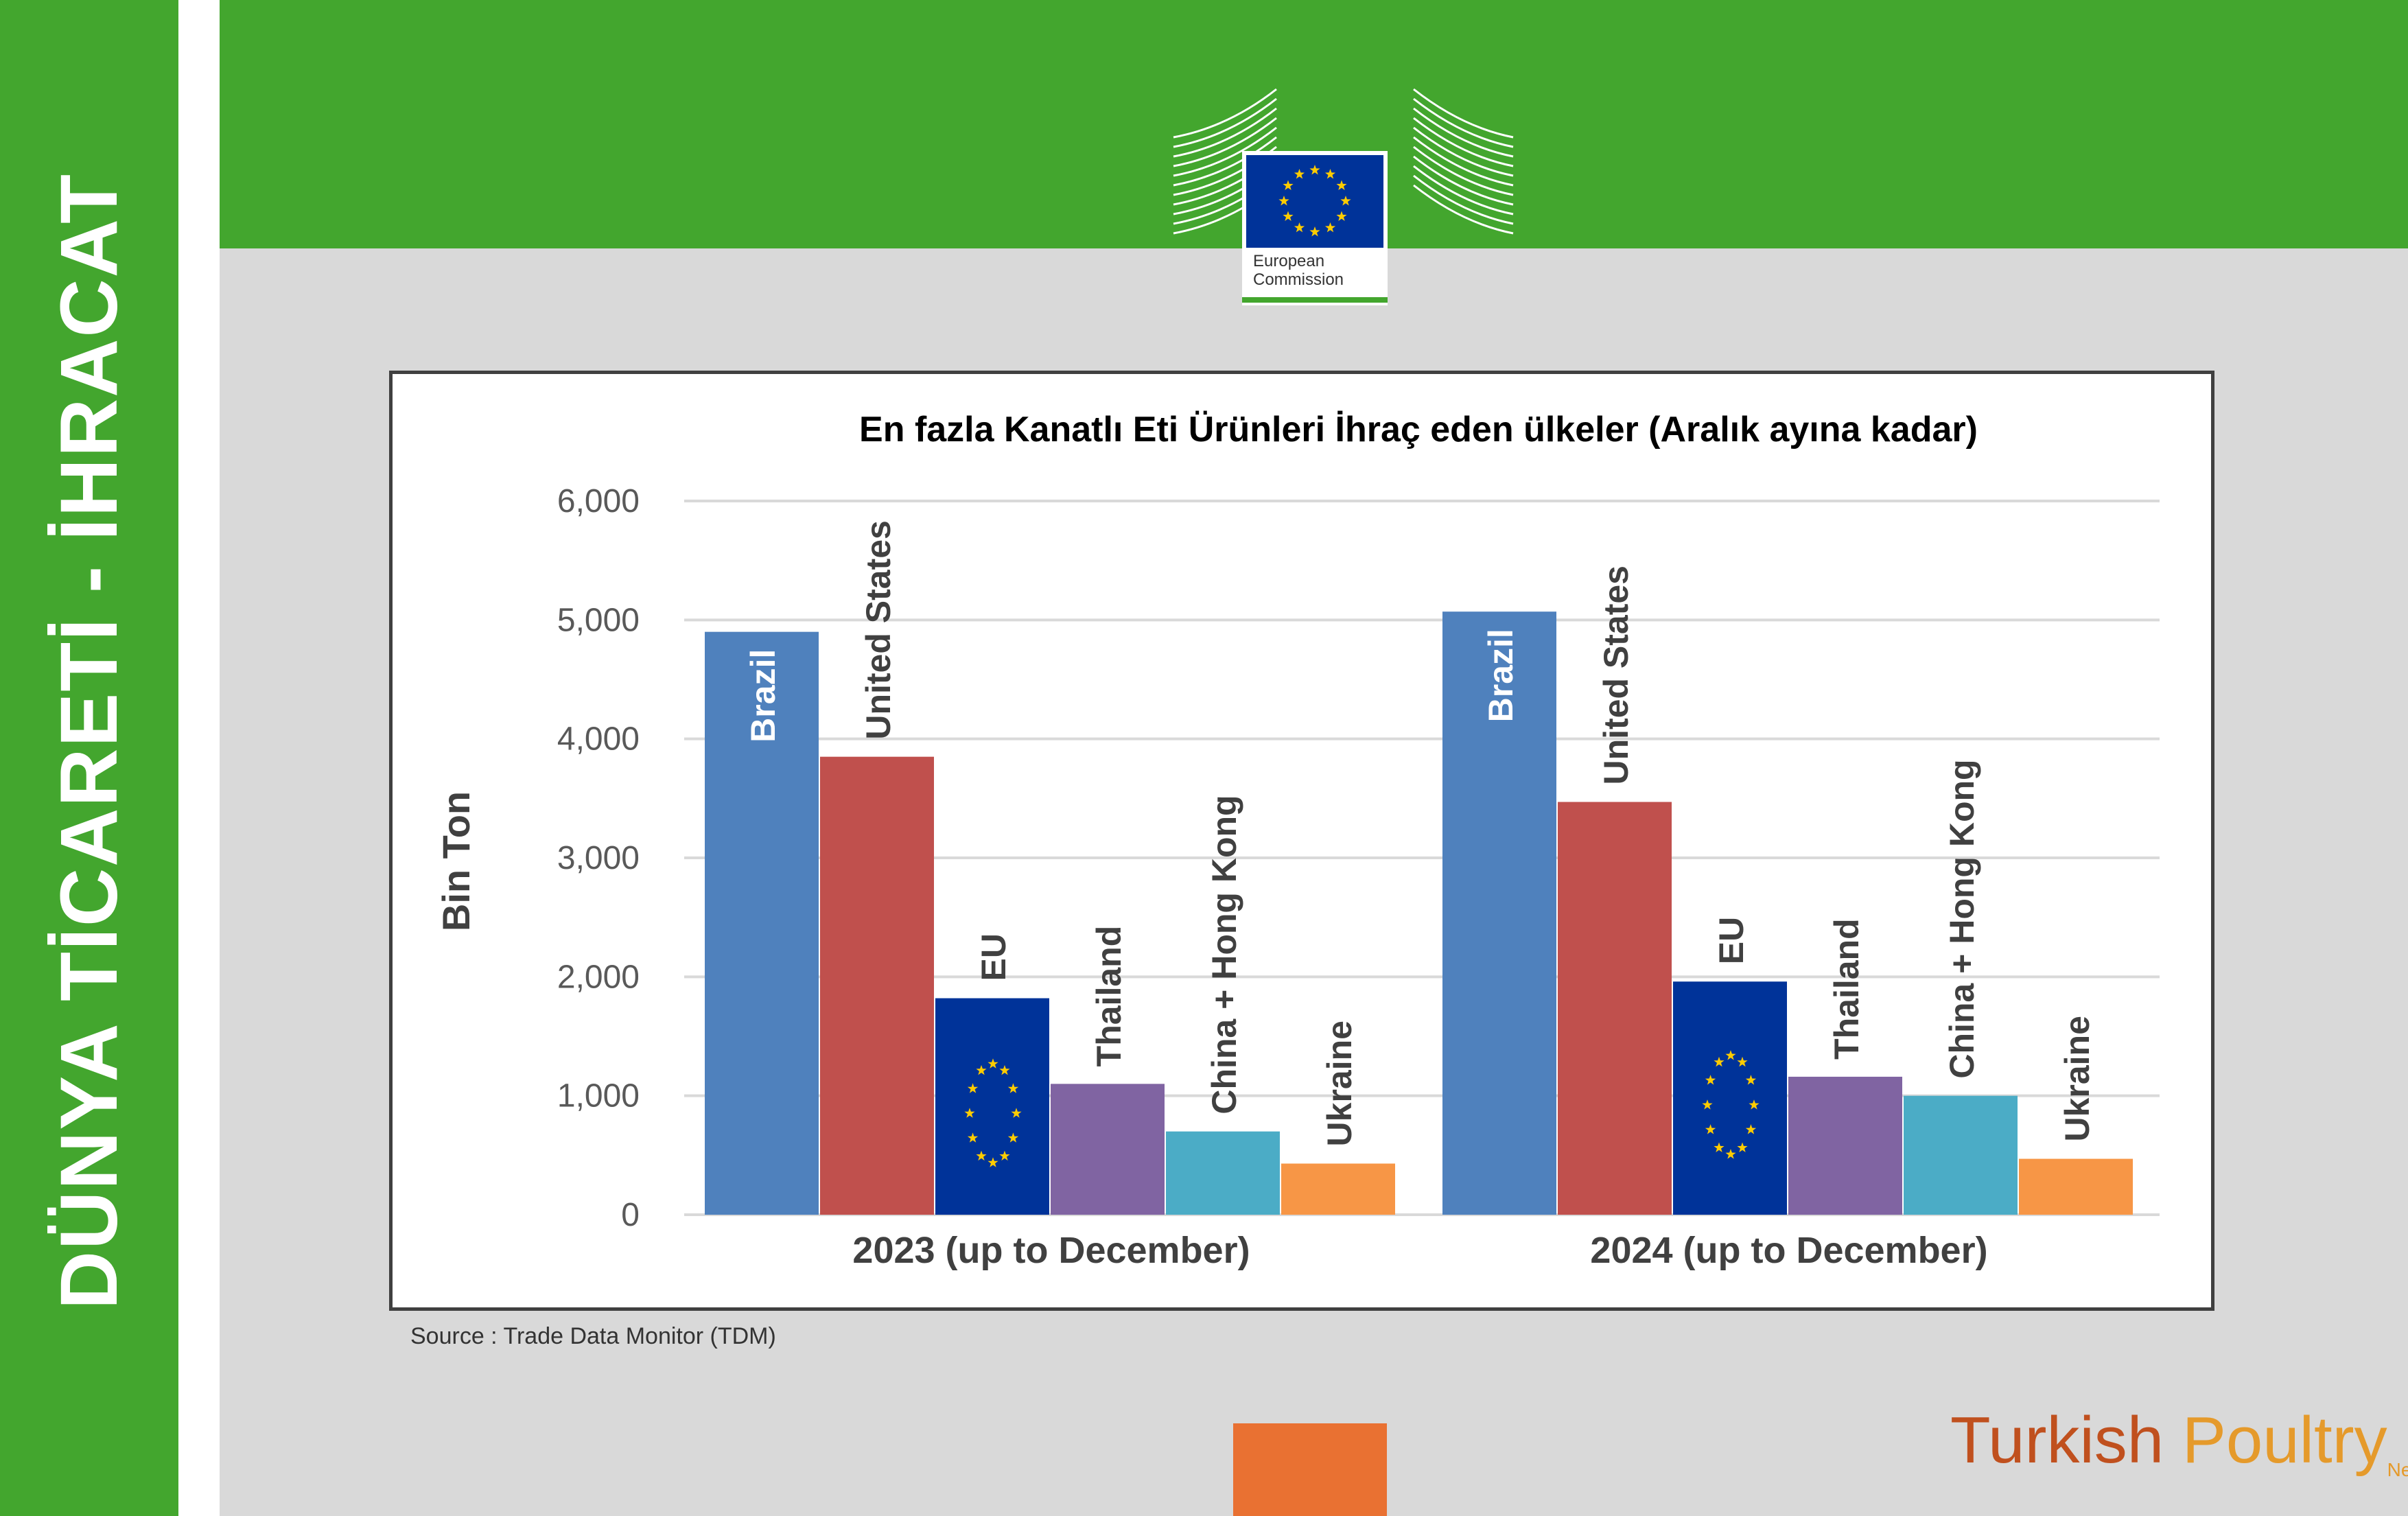 This screenshot has height=1516, width=2408. What do you see at coordinates (598, 858) in the screenshot?
I see `y-tick-label: 3,000` at bounding box center [598, 858].